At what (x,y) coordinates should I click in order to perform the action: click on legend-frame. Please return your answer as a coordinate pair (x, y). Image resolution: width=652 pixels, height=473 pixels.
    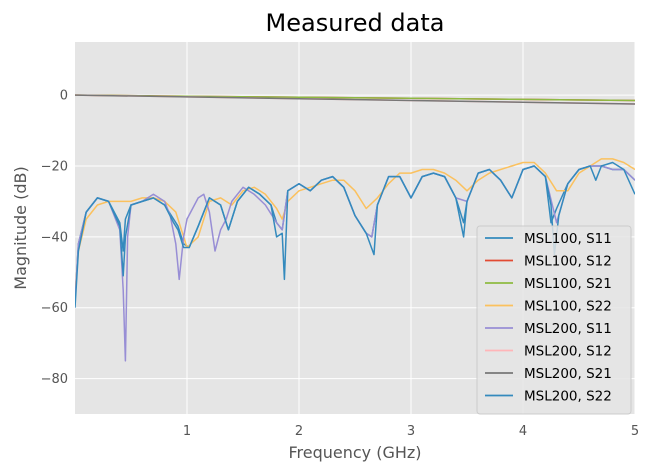
    Looking at the image, I should click on (554, 320).